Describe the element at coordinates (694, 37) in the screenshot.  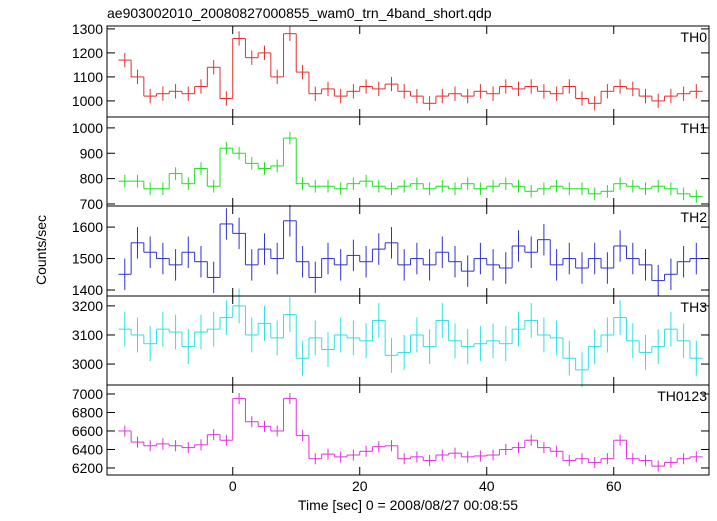
I see `panel-label: TH0` at that location.